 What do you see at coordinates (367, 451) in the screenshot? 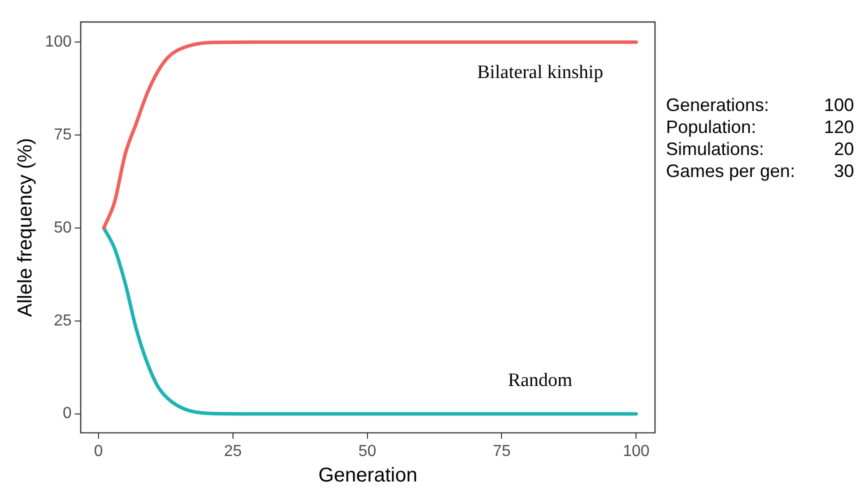
I see `x-tick-label: 50` at bounding box center [367, 451].